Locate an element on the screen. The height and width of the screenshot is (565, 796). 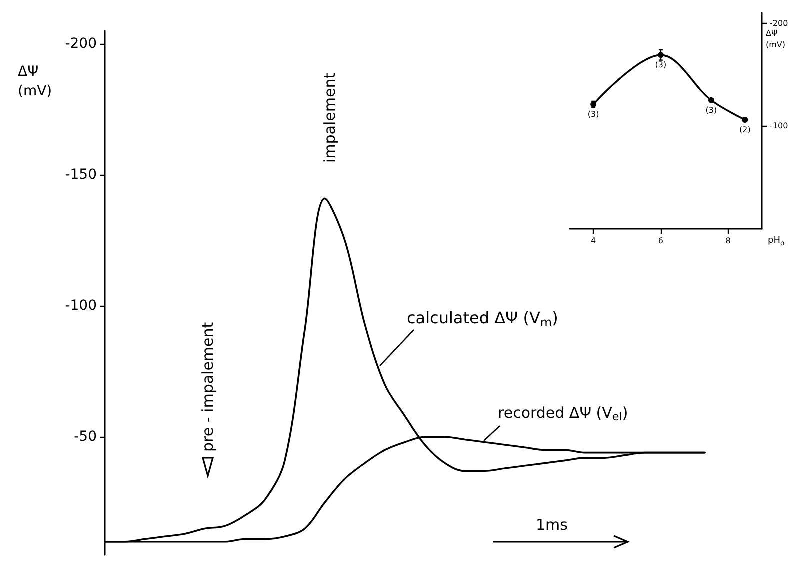
annotation: pre - impalement is located at coordinates (208, 387).